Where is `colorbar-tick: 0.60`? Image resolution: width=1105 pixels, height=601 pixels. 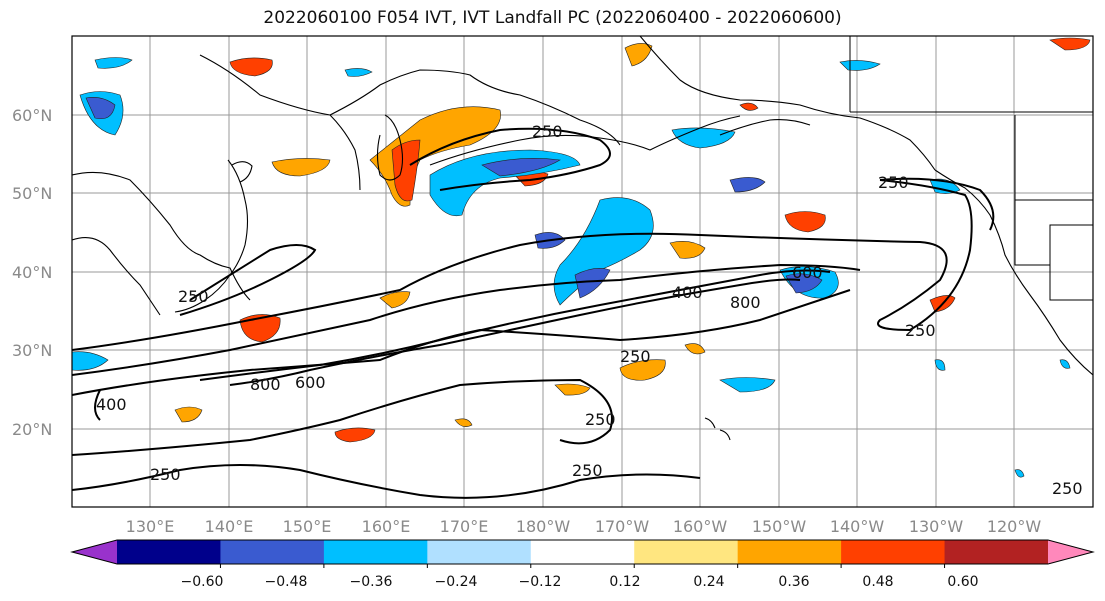 colorbar-tick: 0.60 is located at coordinates (962, 582).